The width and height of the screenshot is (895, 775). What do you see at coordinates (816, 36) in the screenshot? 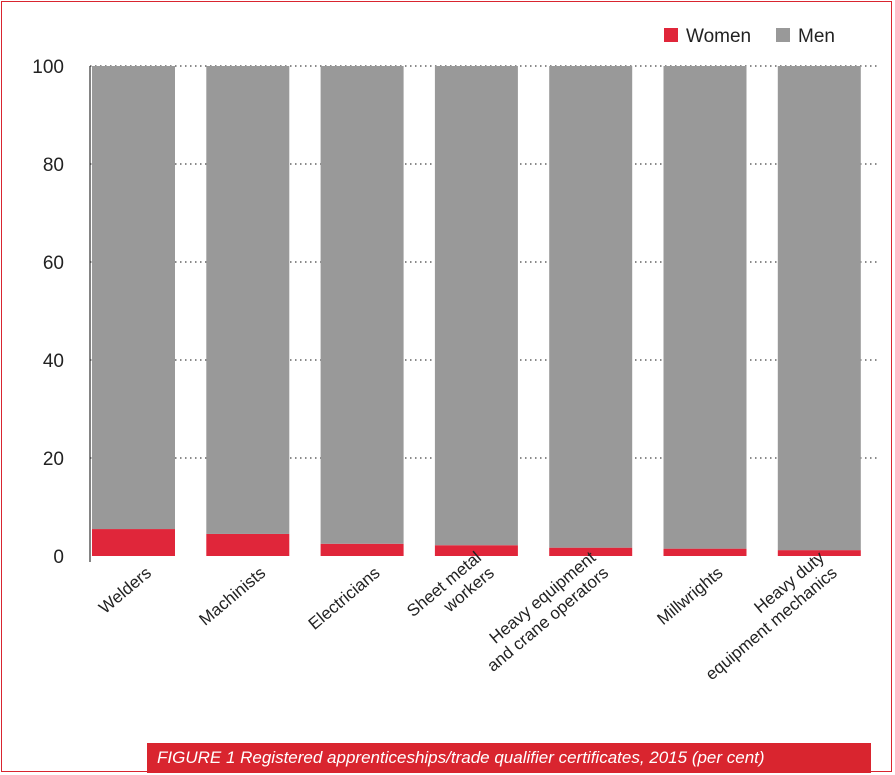
I see `legend-label-men: Men` at bounding box center [816, 36].